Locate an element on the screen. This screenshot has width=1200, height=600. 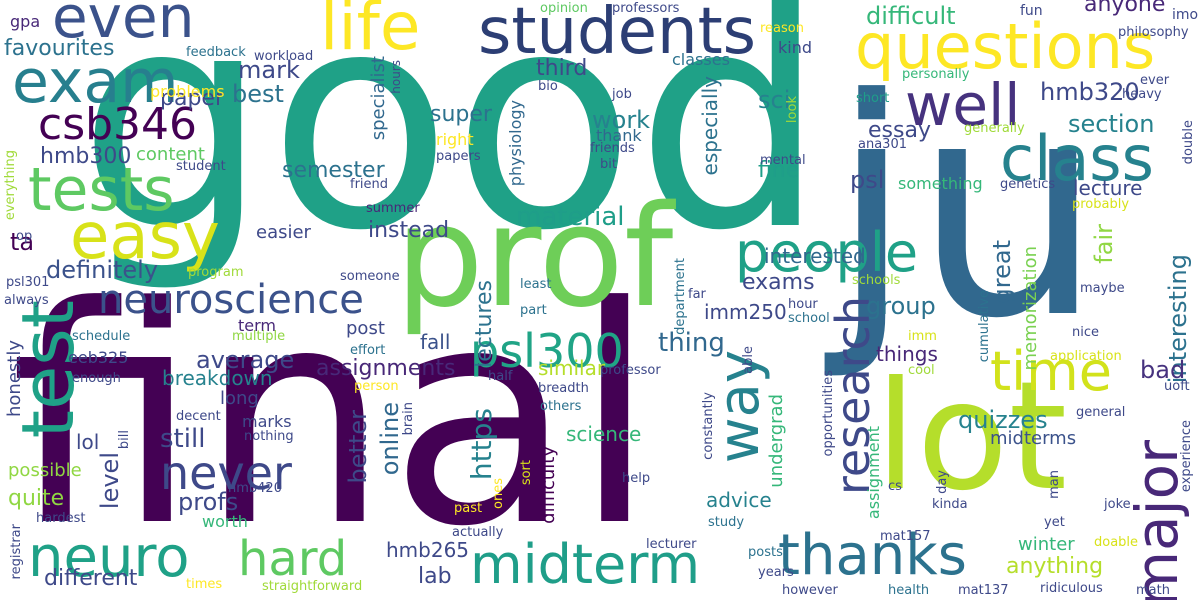
cloud-word: school is located at coordinates (809, 318).